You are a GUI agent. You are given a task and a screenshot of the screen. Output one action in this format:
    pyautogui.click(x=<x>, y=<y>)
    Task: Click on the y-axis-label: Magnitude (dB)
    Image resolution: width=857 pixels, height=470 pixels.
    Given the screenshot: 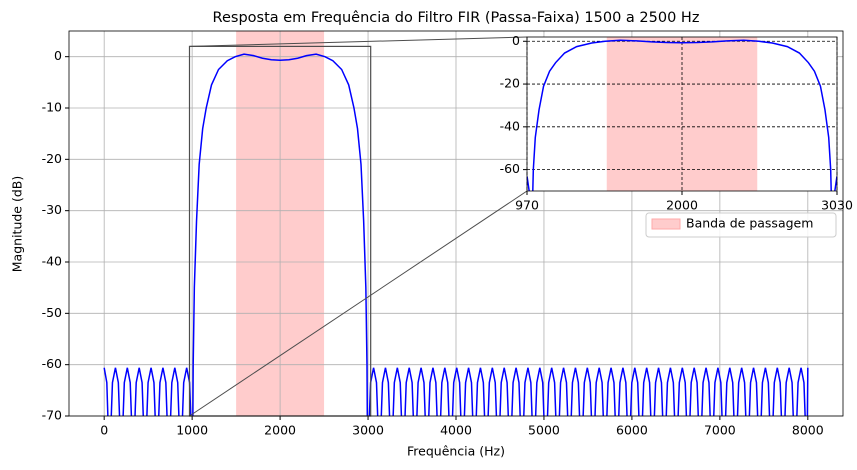 What is the action you would take?
    pyautogui.click(x=17, y=224)
    